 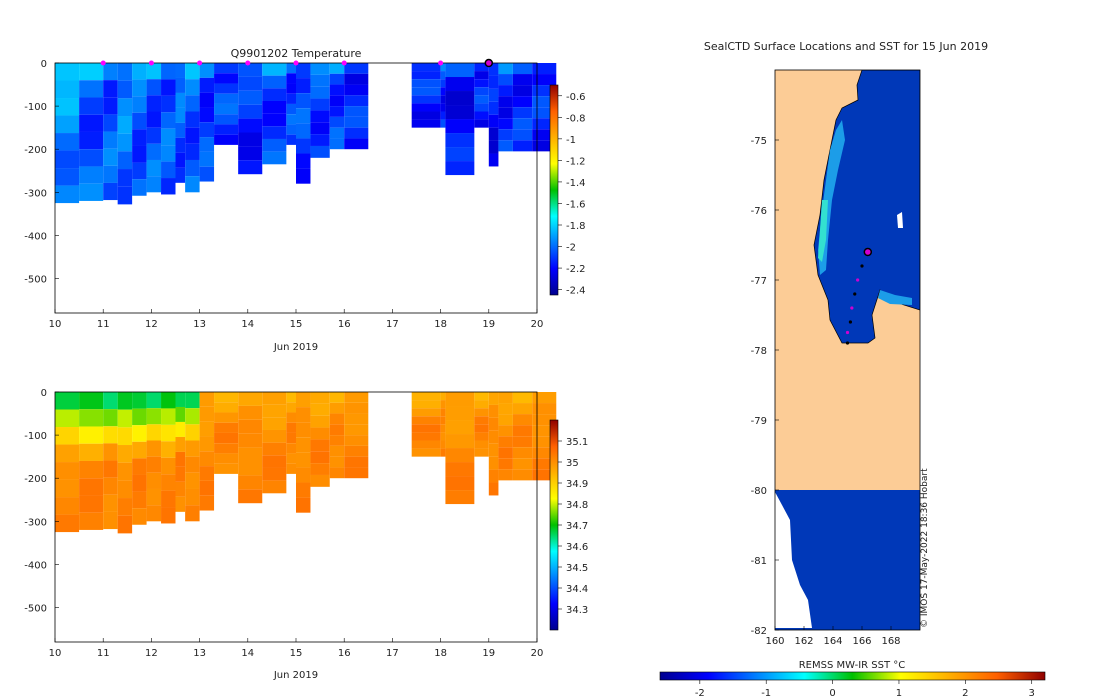 I want to click on temperature-x-ticks: 10 11 12 13 14 15 16 17 18 19 20, so click(x=296, y=319).